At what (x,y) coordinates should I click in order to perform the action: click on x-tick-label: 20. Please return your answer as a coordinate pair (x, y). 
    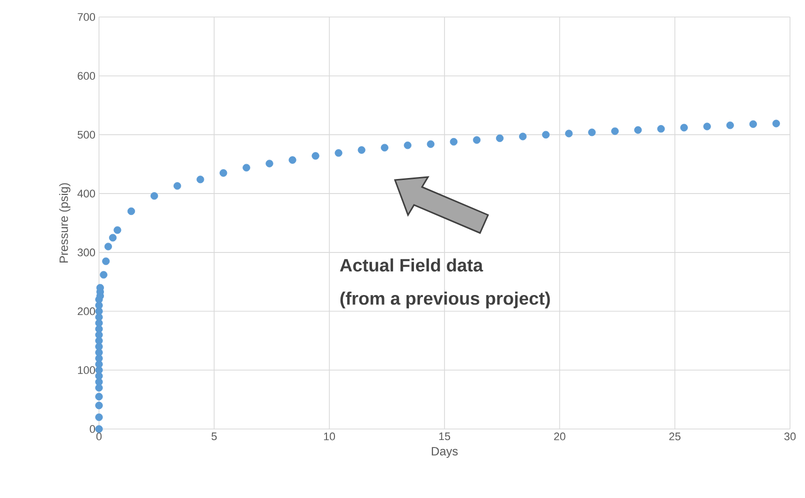
    Looking at the image, I should click on (560, 436).